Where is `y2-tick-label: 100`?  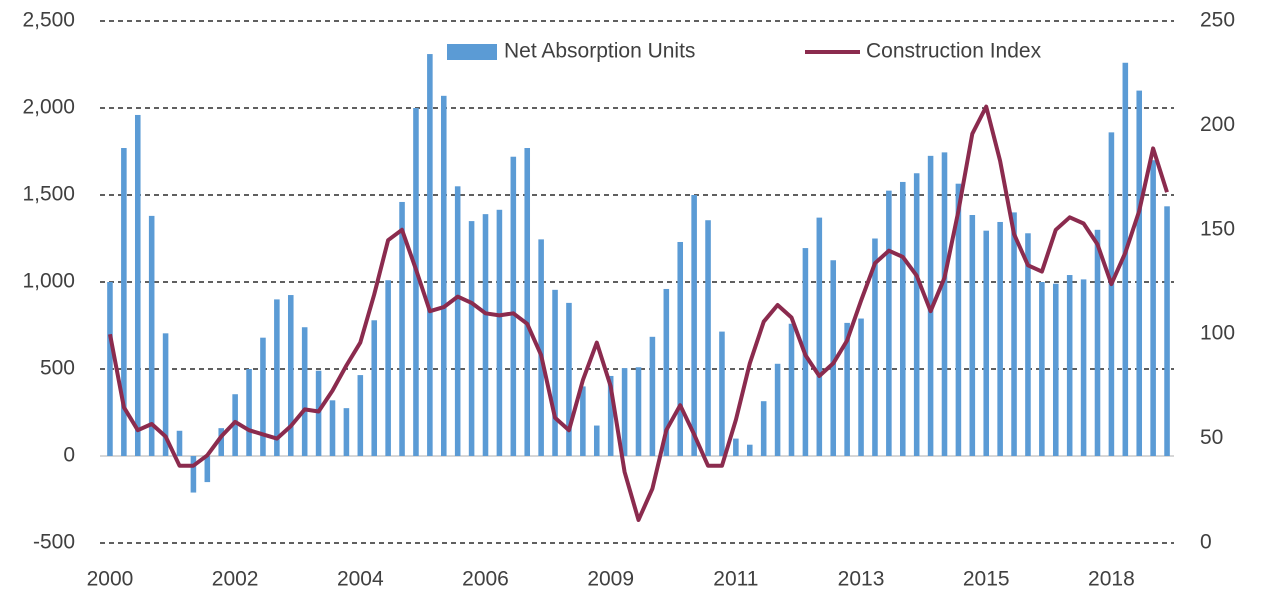
y2-tick-label: 100 is located at coordinates (1217, 333).